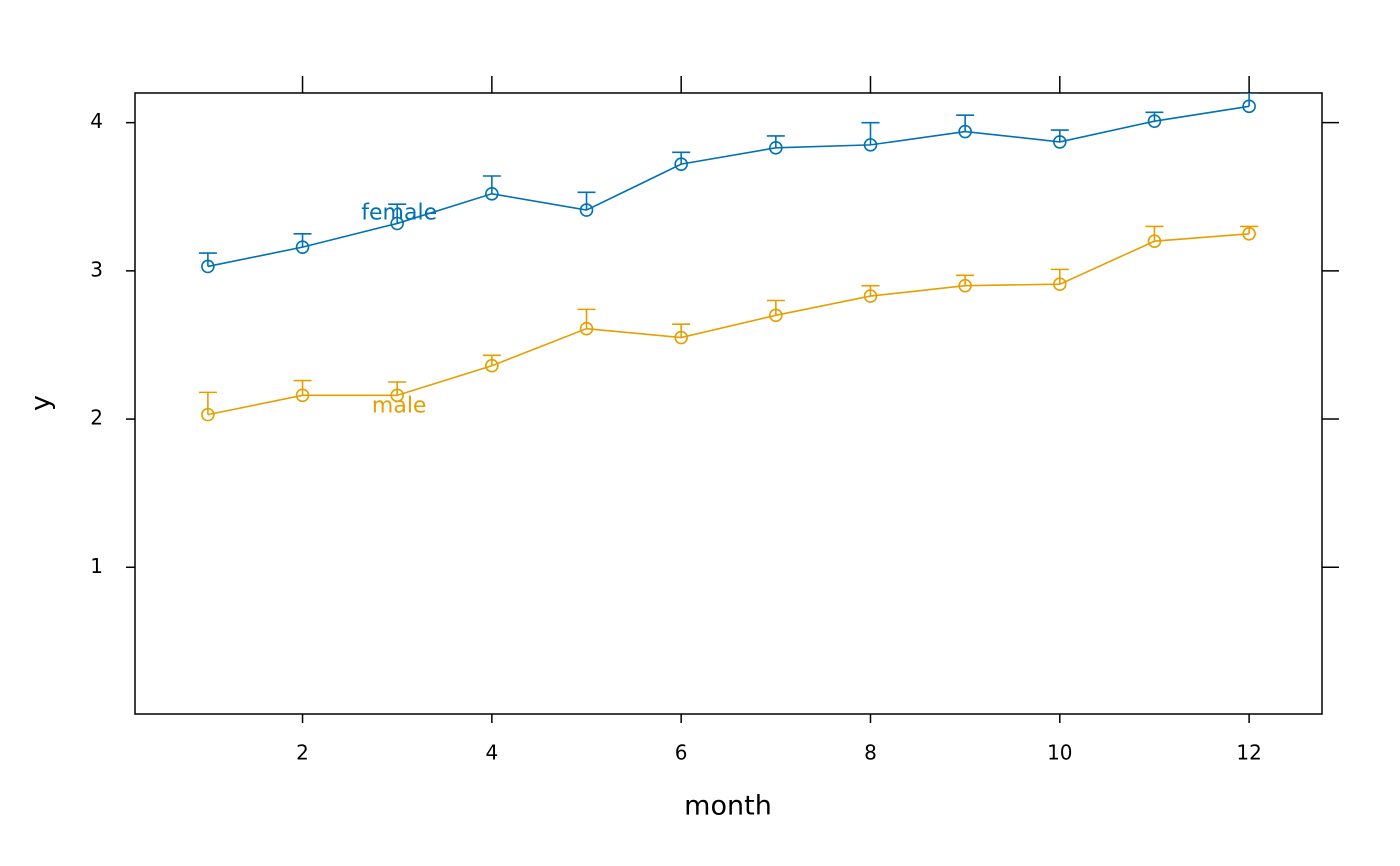 The width and height of the screenshot is (1400, 866). I want to click on x-tick-label: 2, so click(302, 753).